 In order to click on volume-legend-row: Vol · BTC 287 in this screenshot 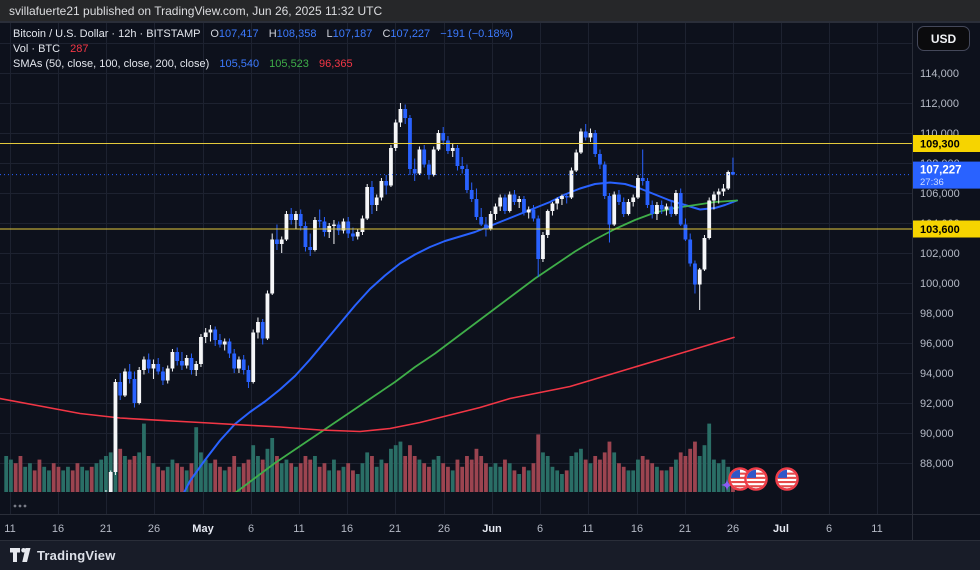, I will do `click(263, 49)`.